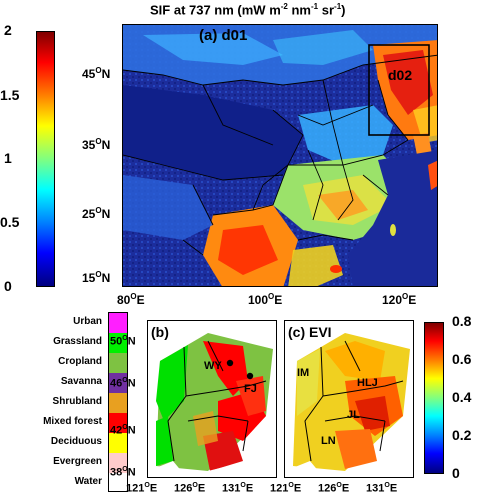  I want to click on legend-label-shrubland: Shrubland, so click(77, 401).